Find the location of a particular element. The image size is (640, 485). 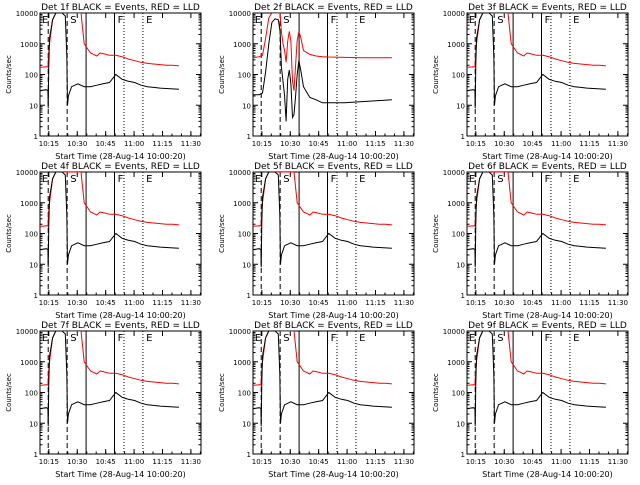

chart-title: Det 1f BLACK = Events, RED = LLD is located at coordinates (120, 8).